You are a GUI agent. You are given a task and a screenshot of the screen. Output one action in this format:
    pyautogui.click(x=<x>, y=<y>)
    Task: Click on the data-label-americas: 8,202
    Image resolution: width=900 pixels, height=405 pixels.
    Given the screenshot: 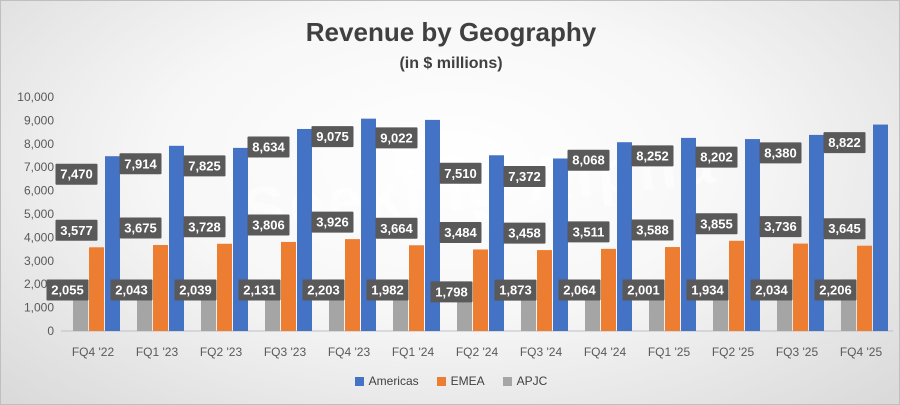 What is the action you would take?
    pyautogui.click(x=716, y=157)
    